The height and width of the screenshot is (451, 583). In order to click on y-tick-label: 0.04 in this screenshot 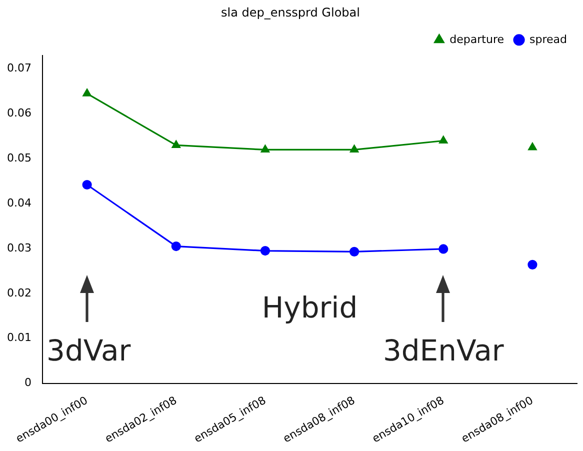, I will do `click(19, 203)`.